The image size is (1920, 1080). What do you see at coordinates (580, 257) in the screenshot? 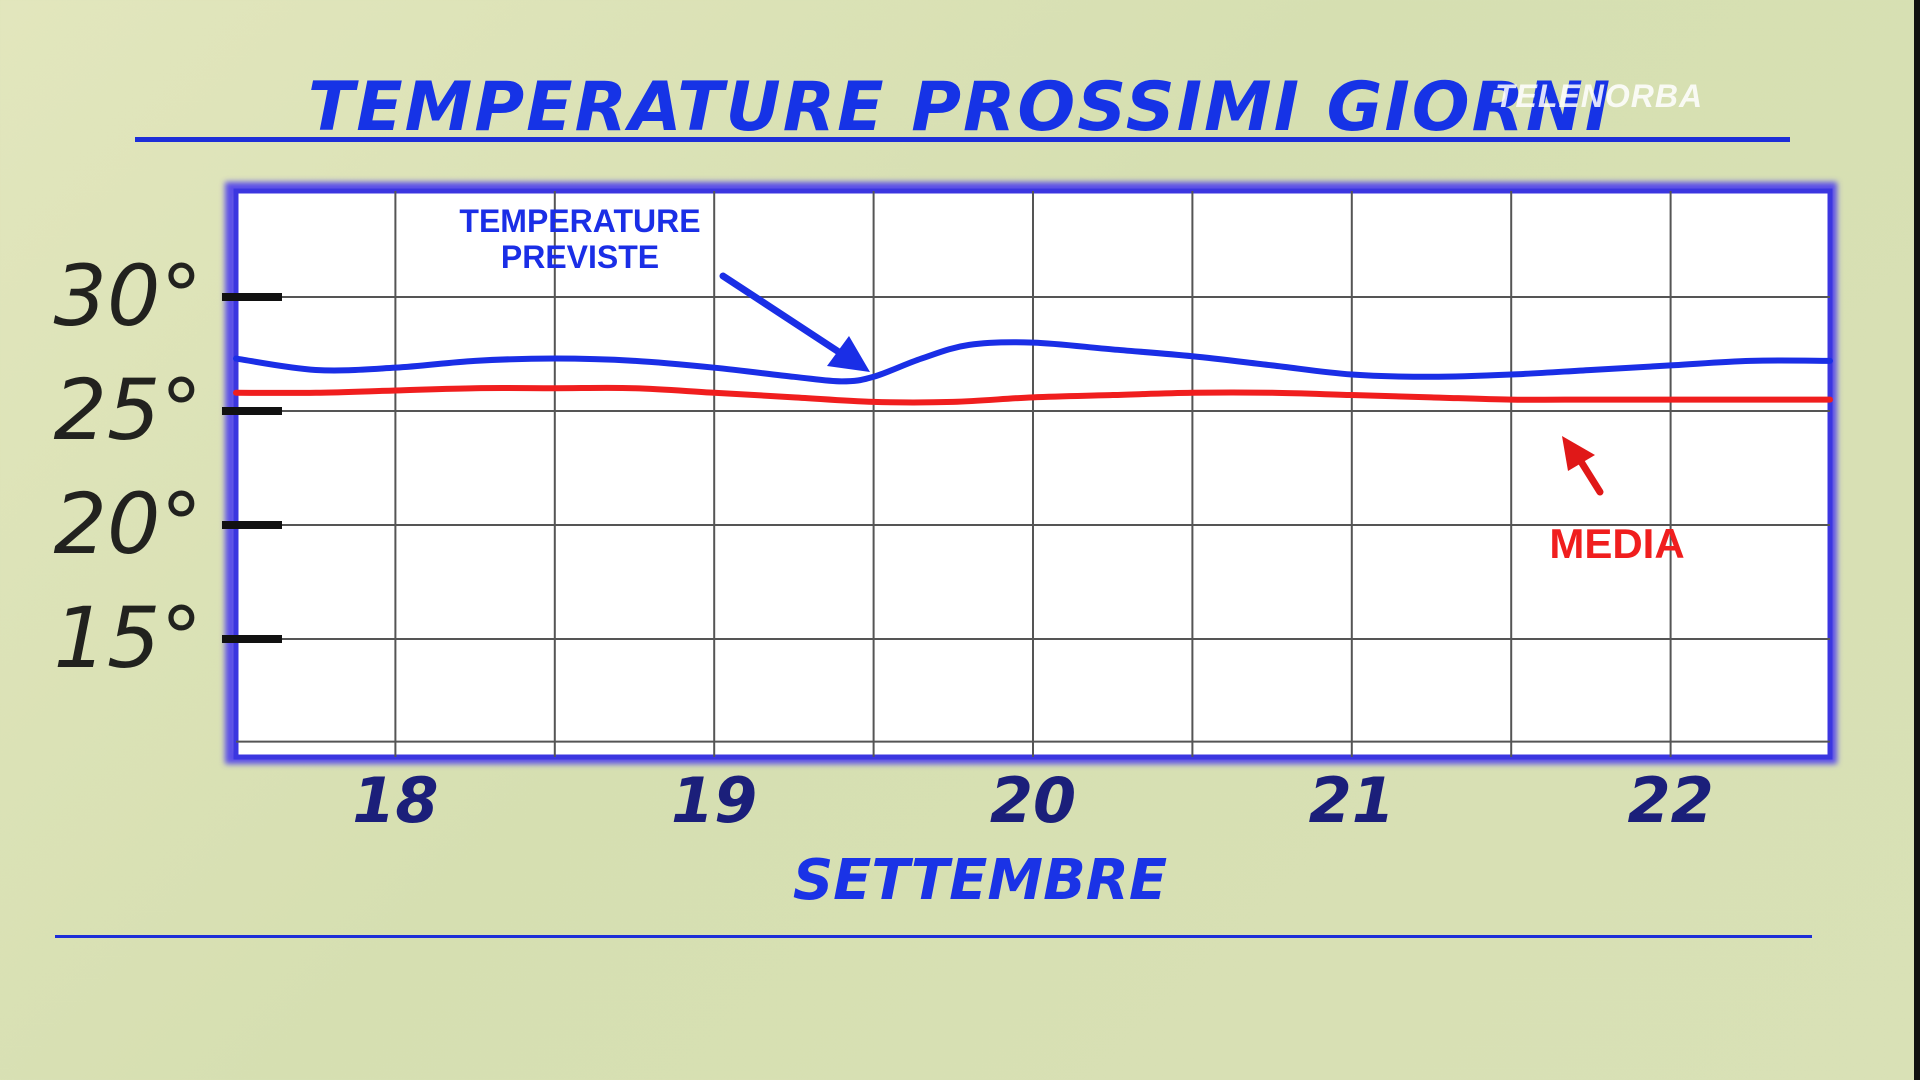
I see `annotation-forecast-line2: PREVISTE` at bounding box center [580, 257].